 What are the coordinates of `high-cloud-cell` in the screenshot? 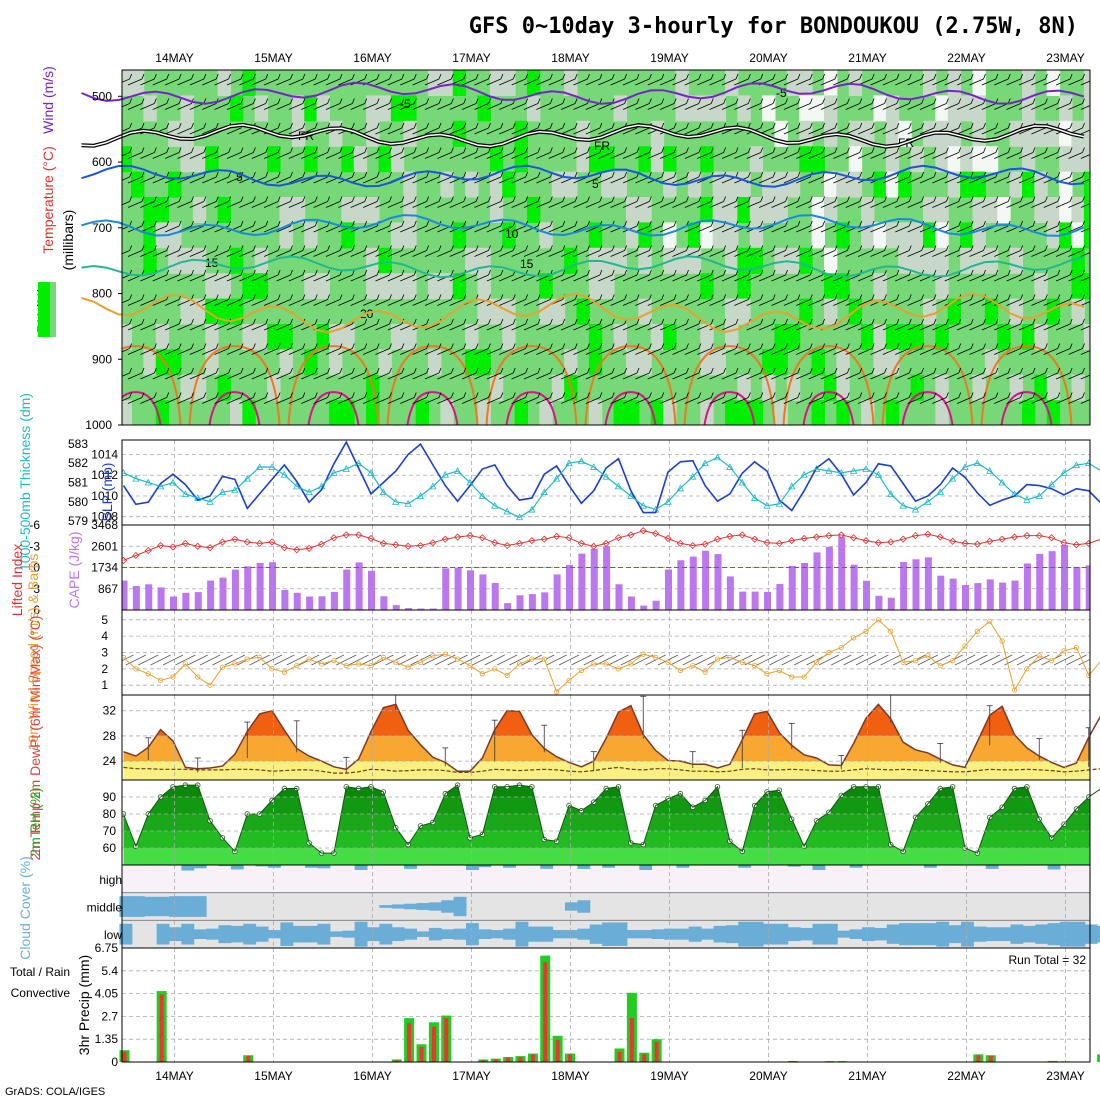 It's located at (311, 866).